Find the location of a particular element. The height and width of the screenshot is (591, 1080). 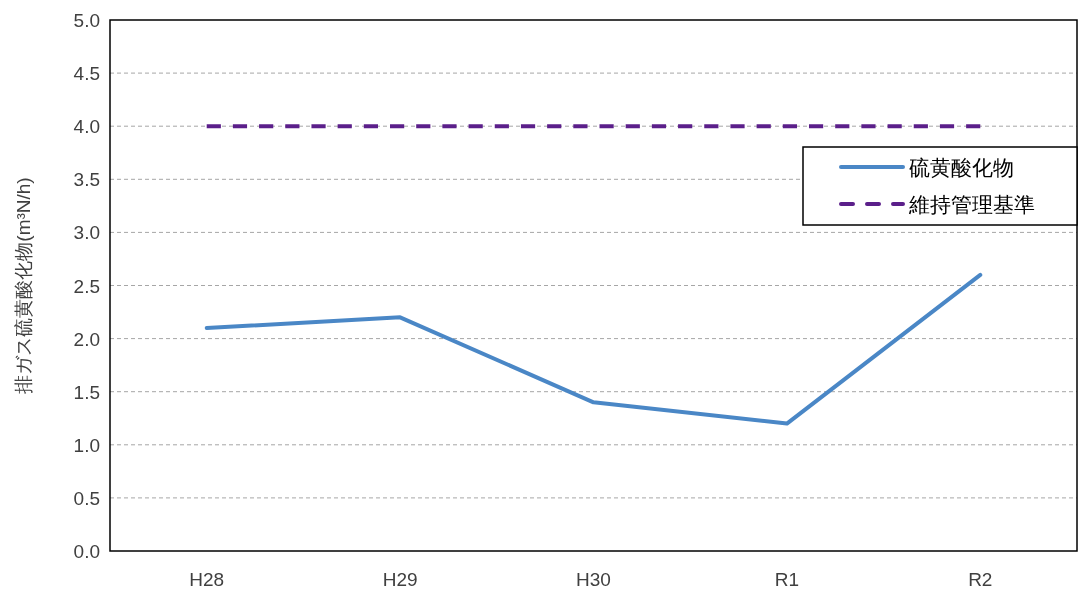

y-tick-label: 4.0 is located at coordinates (86, 127).